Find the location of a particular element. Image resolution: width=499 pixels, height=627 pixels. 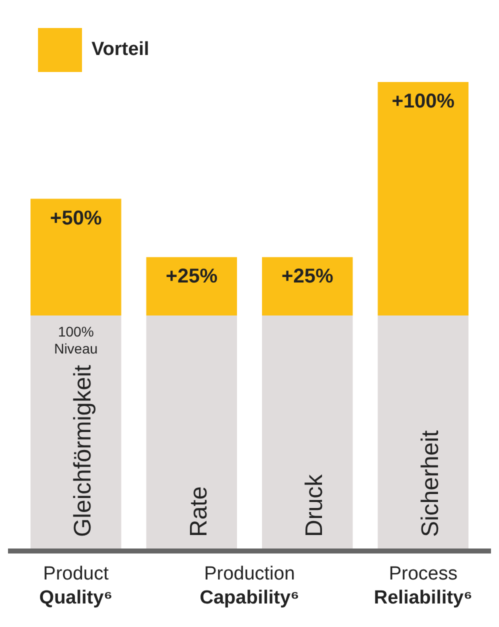

x-tick-label: Rate is located at coordinates (198, 511).